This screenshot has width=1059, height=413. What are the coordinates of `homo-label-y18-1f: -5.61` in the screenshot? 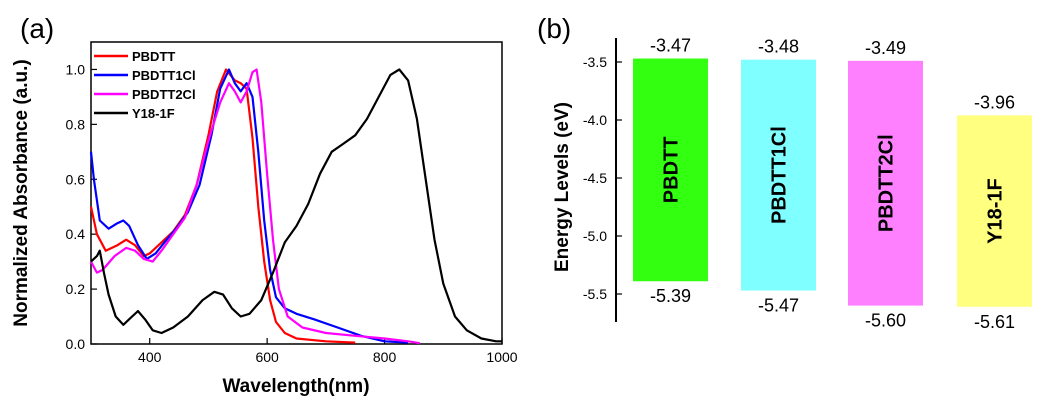 It's located at (994, 322).